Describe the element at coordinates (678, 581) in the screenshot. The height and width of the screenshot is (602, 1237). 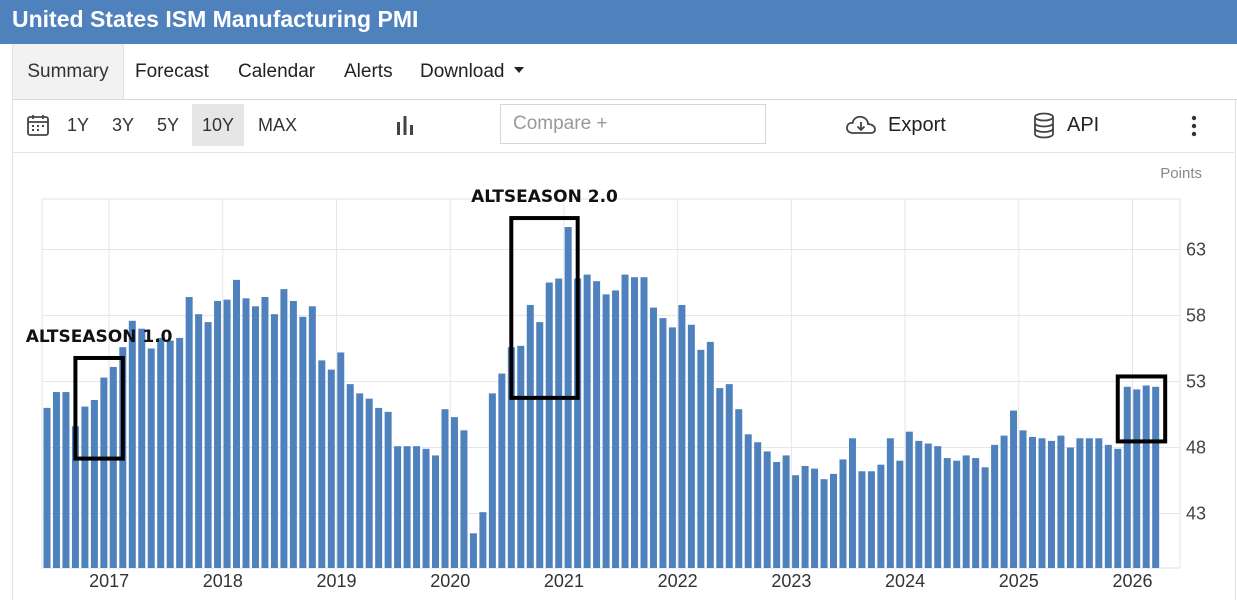
I see `x-tick-label: 2022` at that location.